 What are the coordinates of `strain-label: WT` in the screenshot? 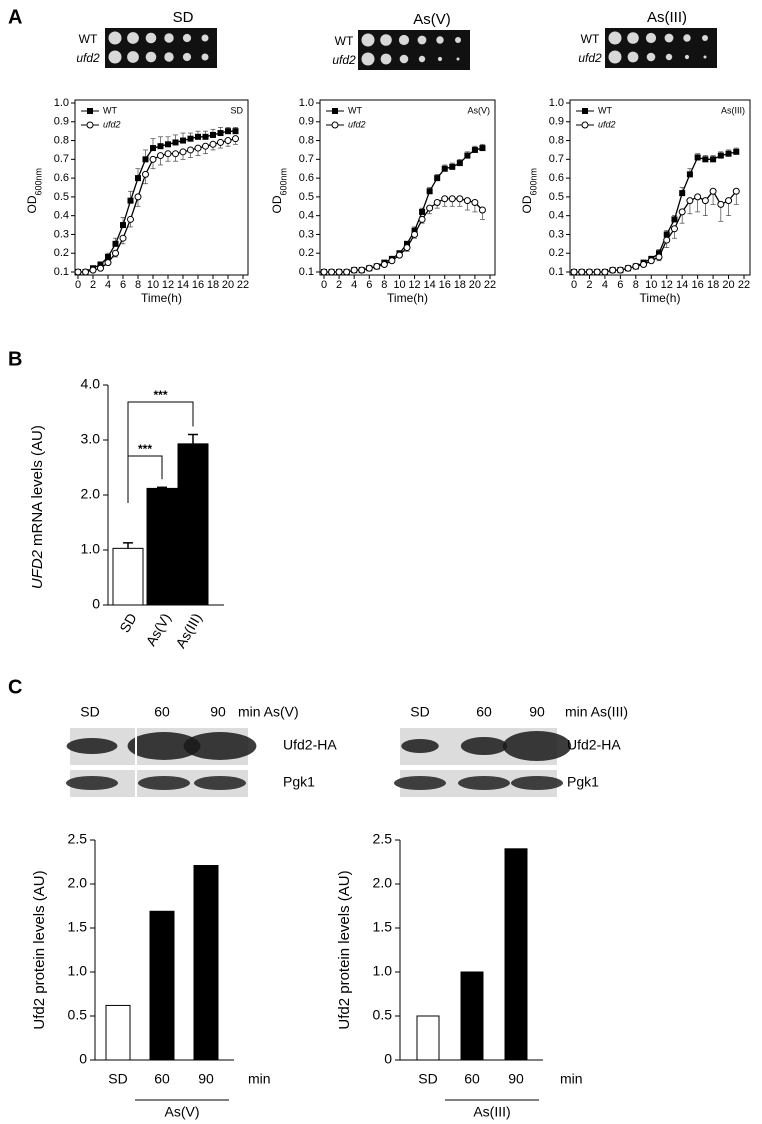 It's located at (344, 41).